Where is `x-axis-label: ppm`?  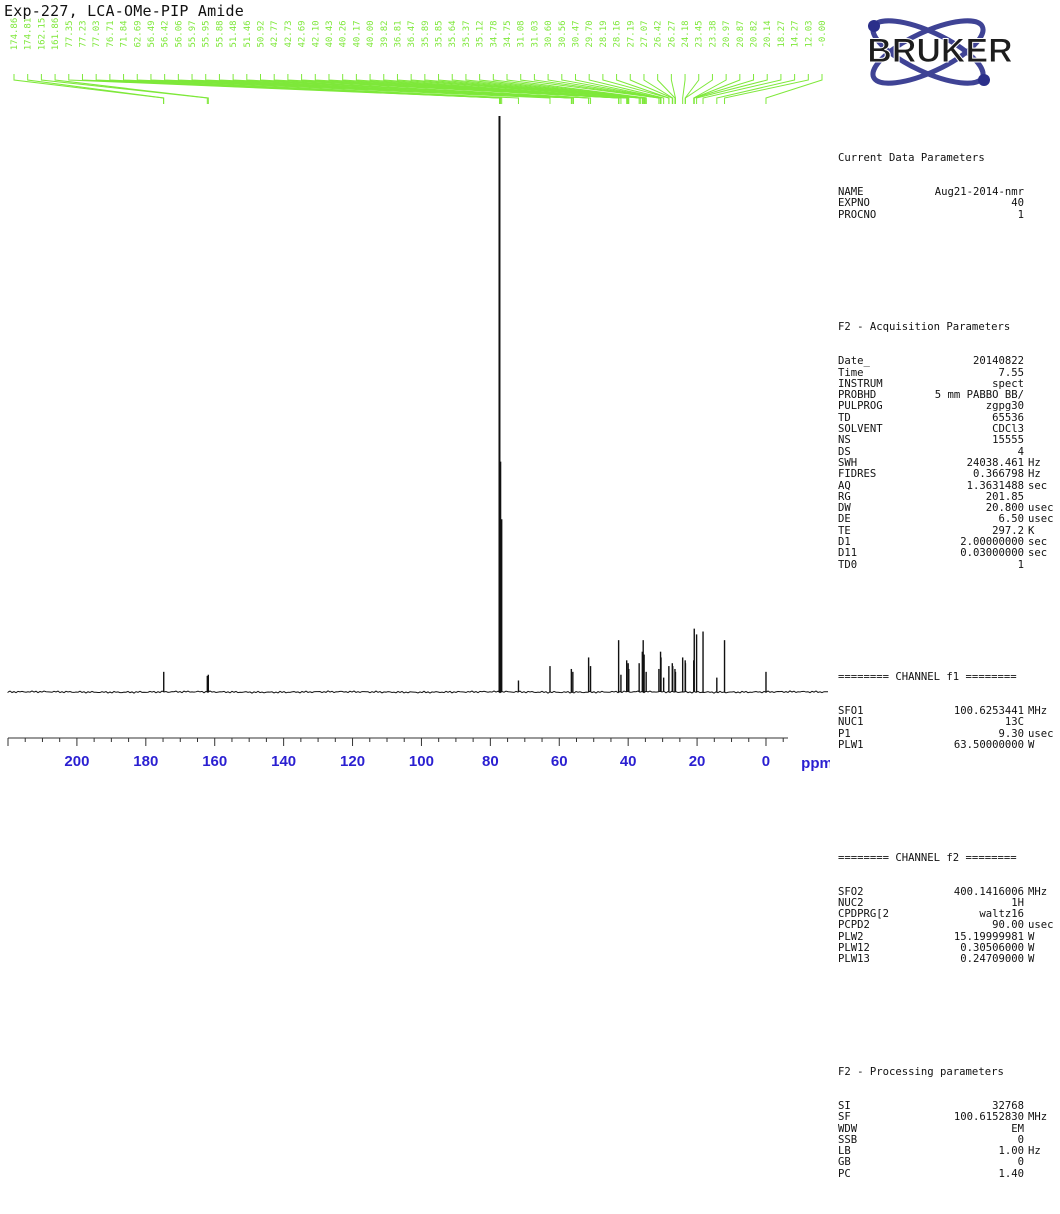
x-axis-label: ppm is located at coordinates (815, 763).